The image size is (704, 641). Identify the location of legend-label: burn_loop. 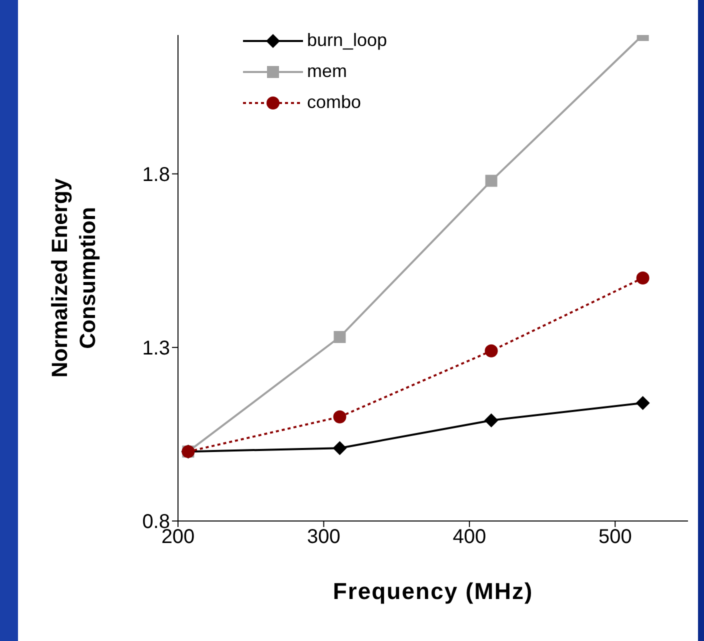
(347, 40).